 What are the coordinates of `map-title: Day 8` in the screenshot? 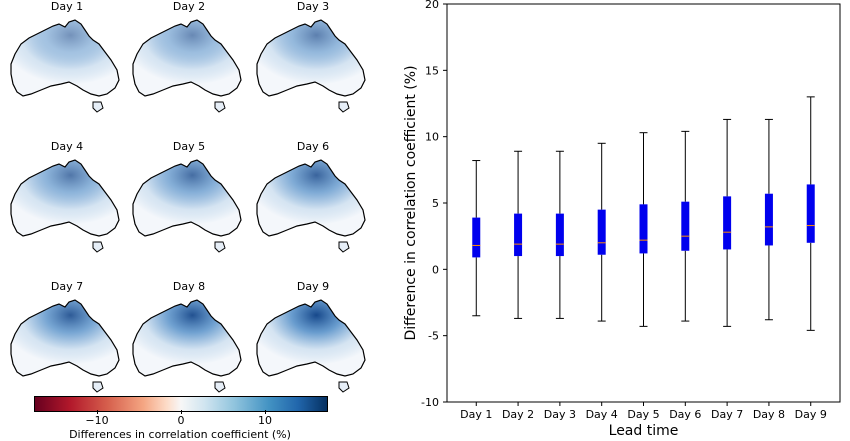 It's located at (189, 286).